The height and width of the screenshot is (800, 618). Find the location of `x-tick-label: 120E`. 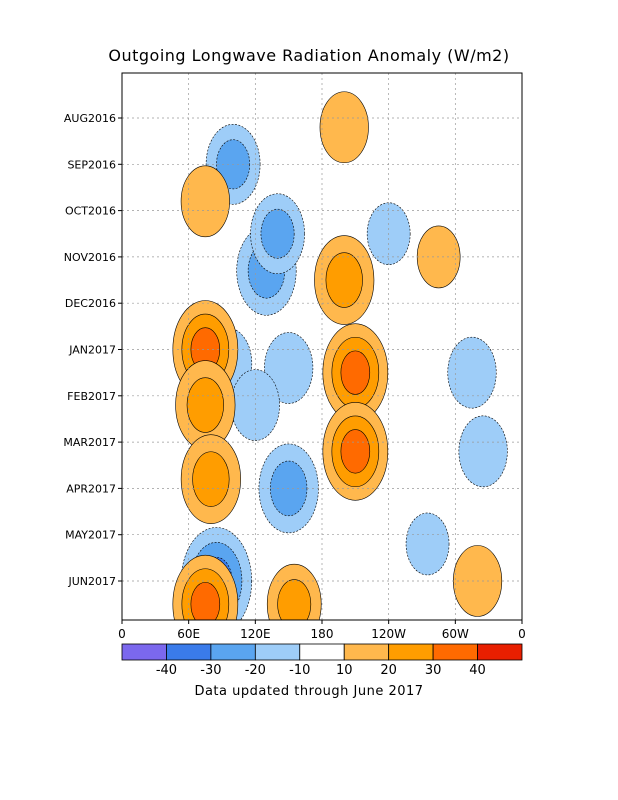

x-tick-label: 120E is located at coordinates (255, 634).